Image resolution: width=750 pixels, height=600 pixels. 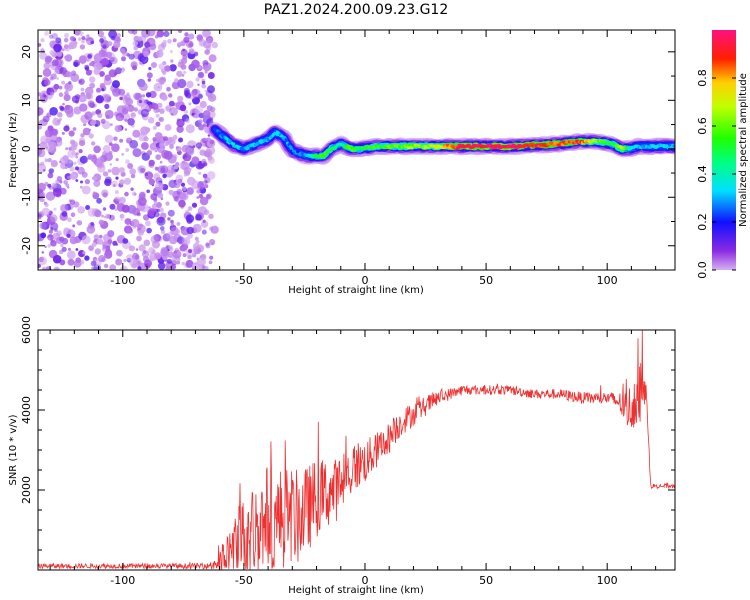 What do you see at coordinates (364, 280) in the screenshot?
I see `spectrogram-x-tick-label: 0` at bounding box center [364, 280].